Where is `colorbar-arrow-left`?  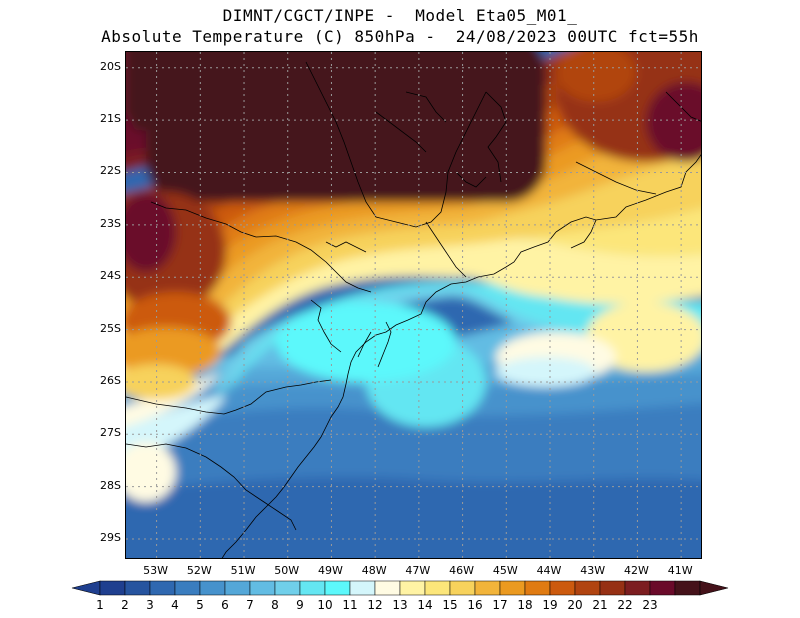
colorbar-arrow-left is located at coordinates (86, 588).